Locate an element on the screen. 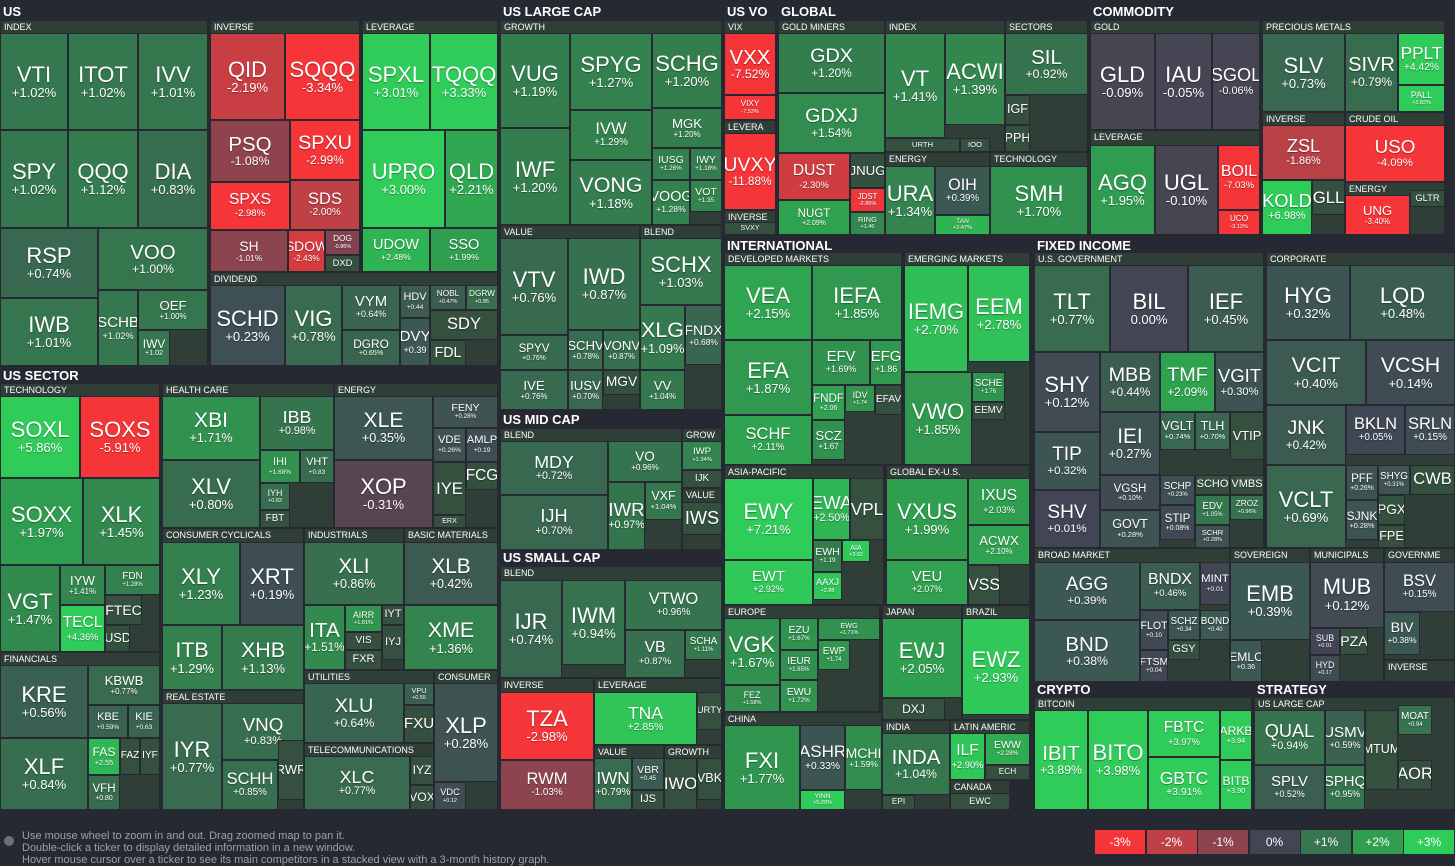  etf-tile: IXUS +2.03% is located at coordinates (999, 501).